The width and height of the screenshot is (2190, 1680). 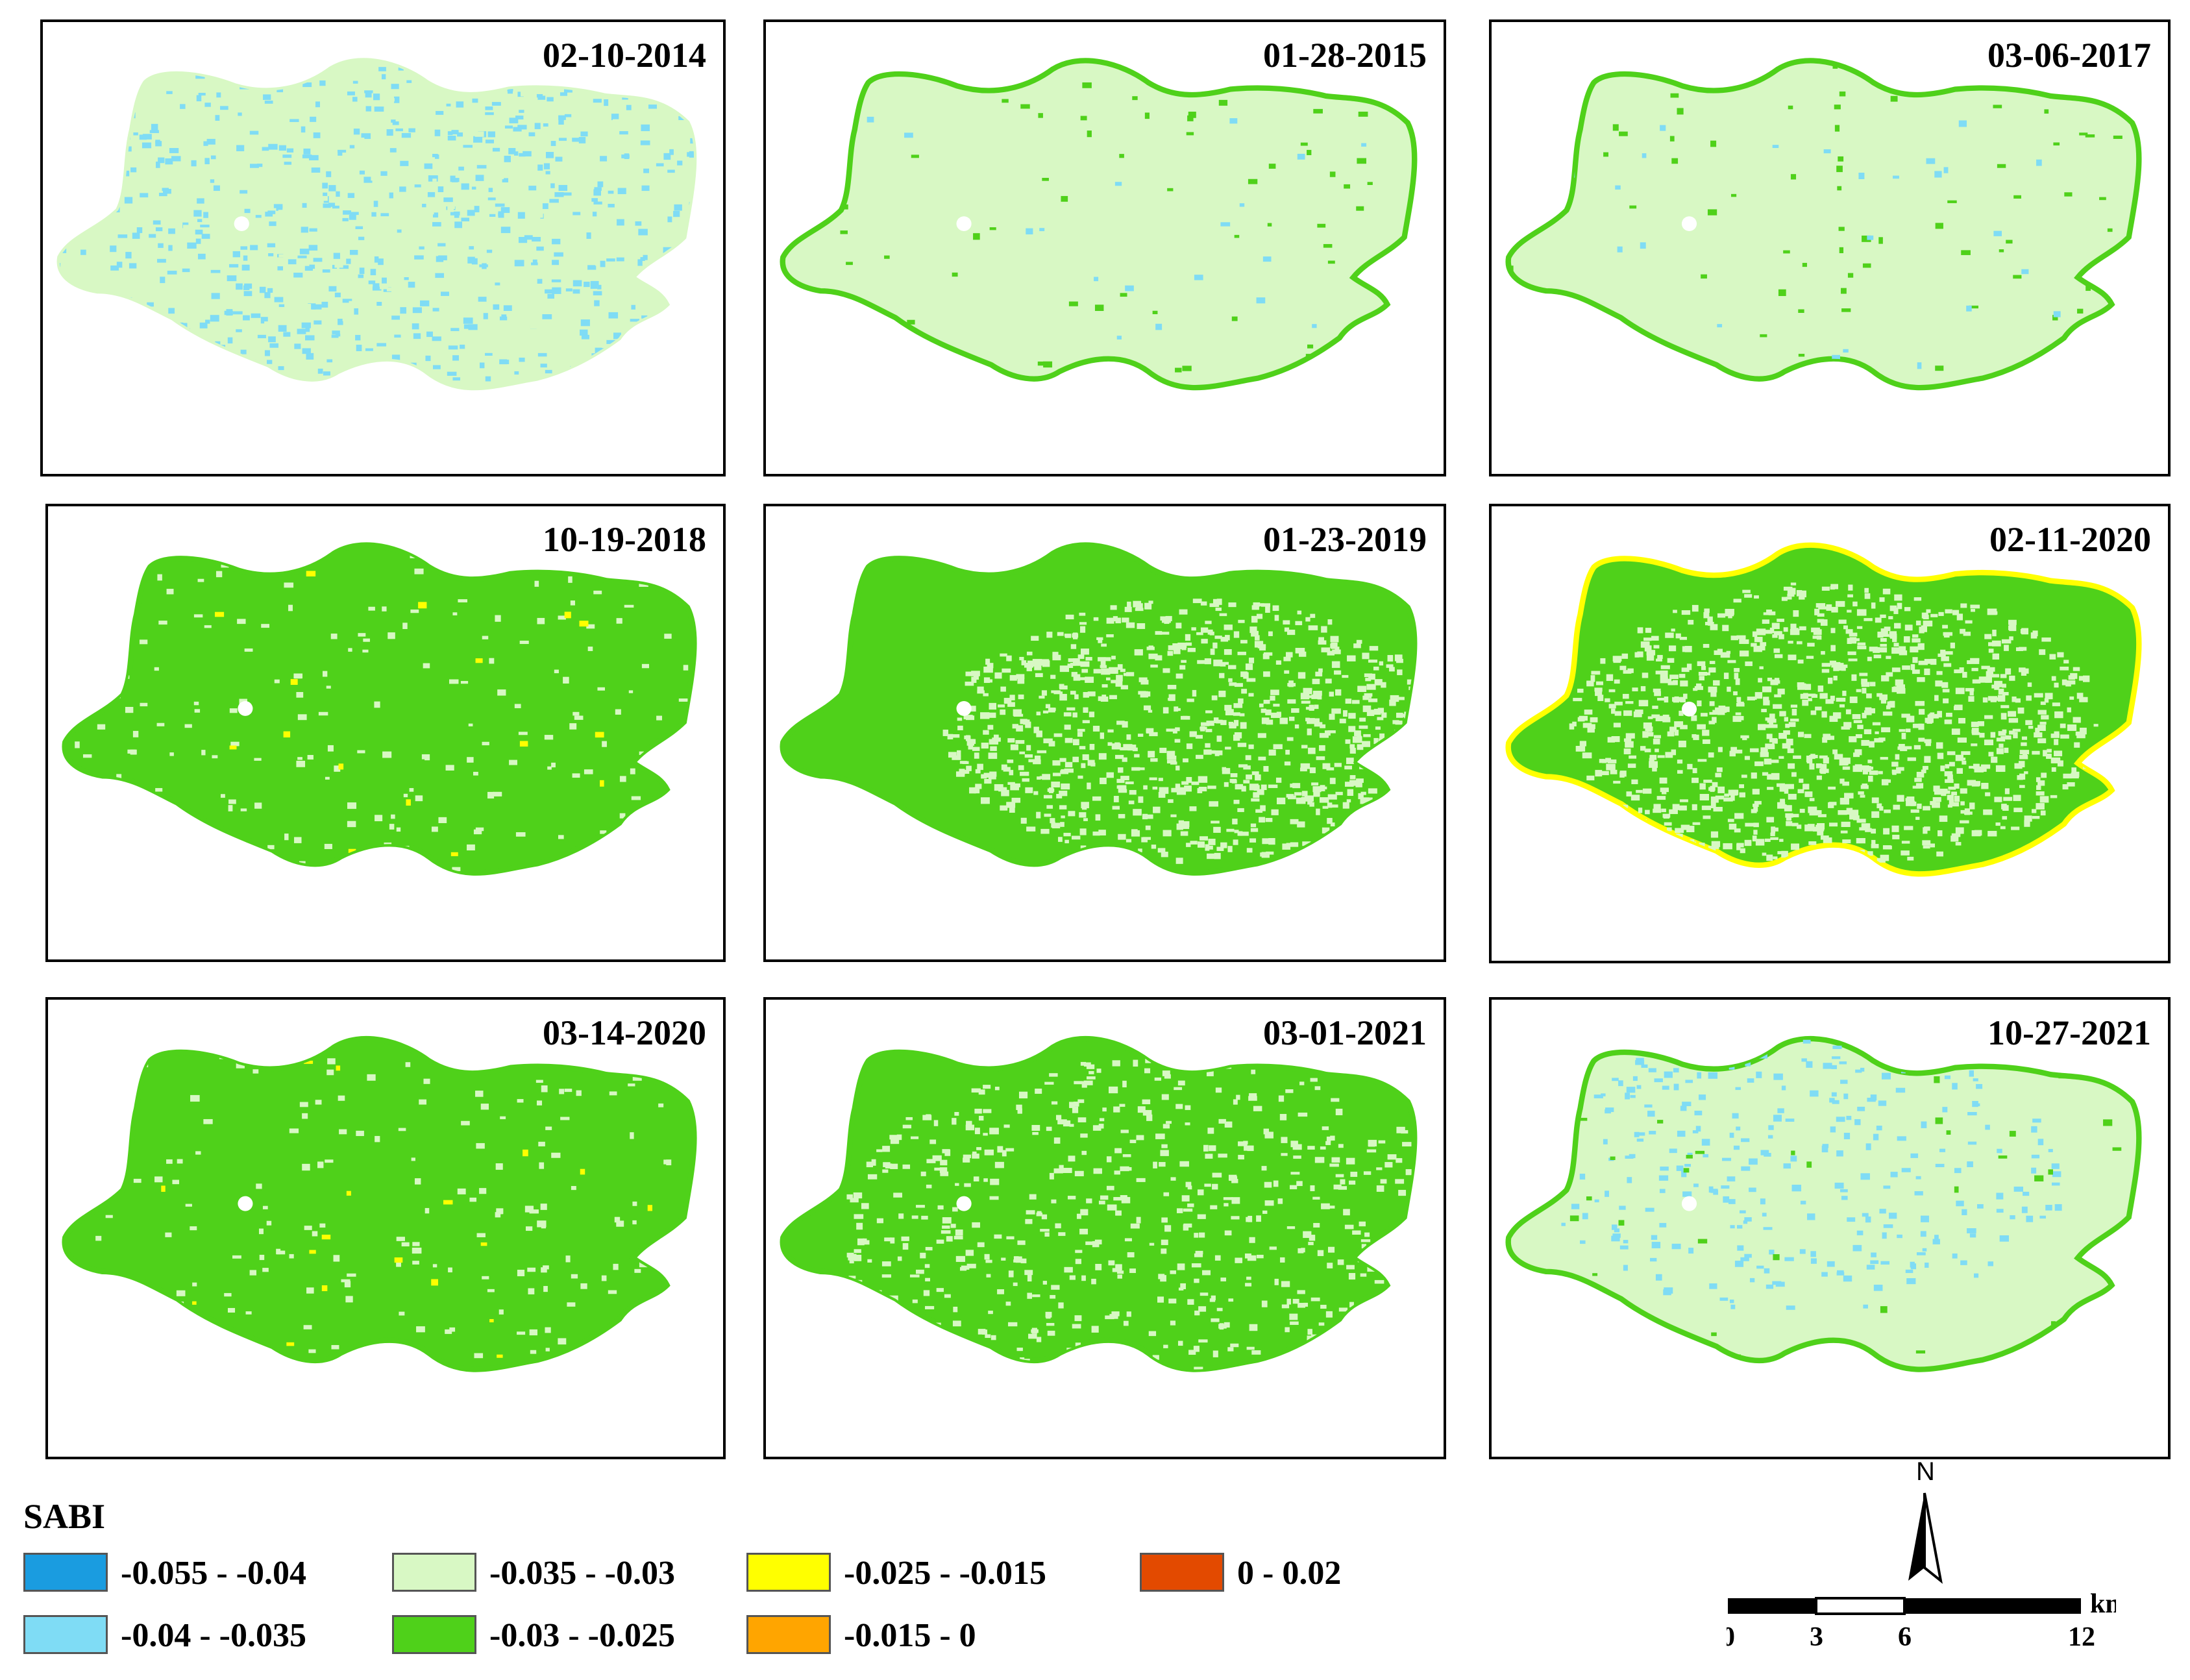 What do you see at coordinates (1925, 1471) in the screenshot?
I see `north-label: N` at bounding box center [1925, 1471].